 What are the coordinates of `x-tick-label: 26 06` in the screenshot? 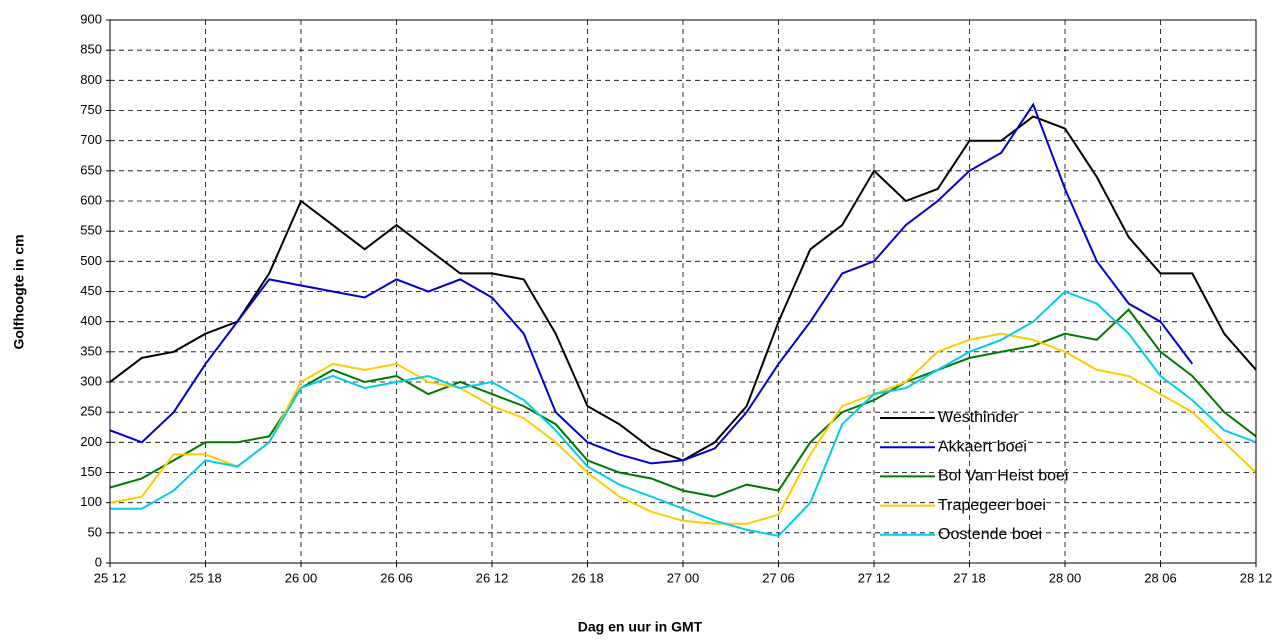 It's located at (396, 577).